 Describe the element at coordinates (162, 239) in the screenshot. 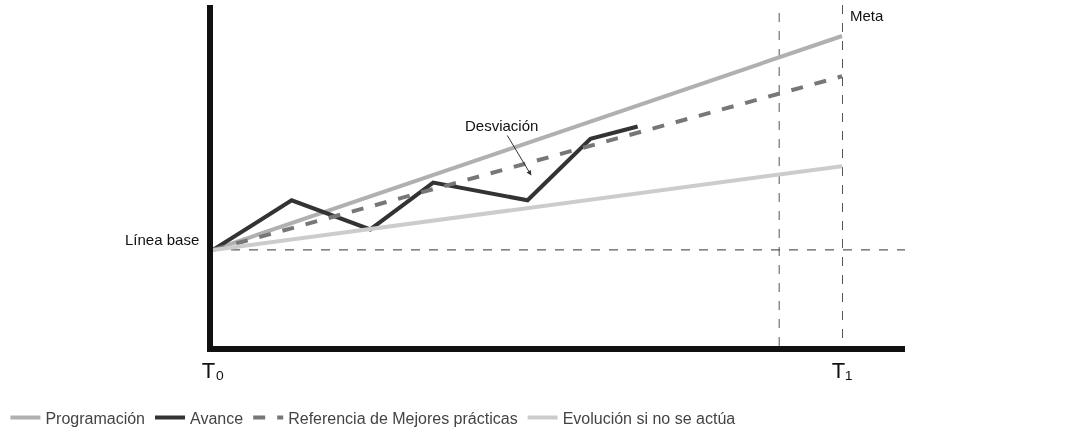

I see `ref-line-label: Línea base` at that location.